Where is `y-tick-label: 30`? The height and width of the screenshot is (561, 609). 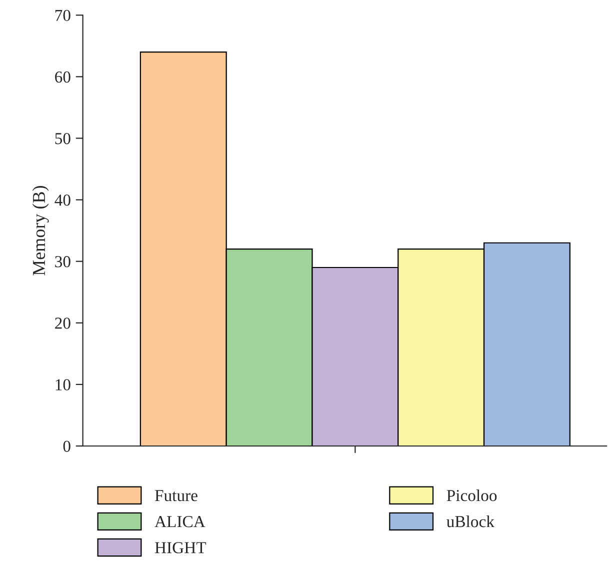
y-tick-label: 30 is located at coordinates (62, 262).